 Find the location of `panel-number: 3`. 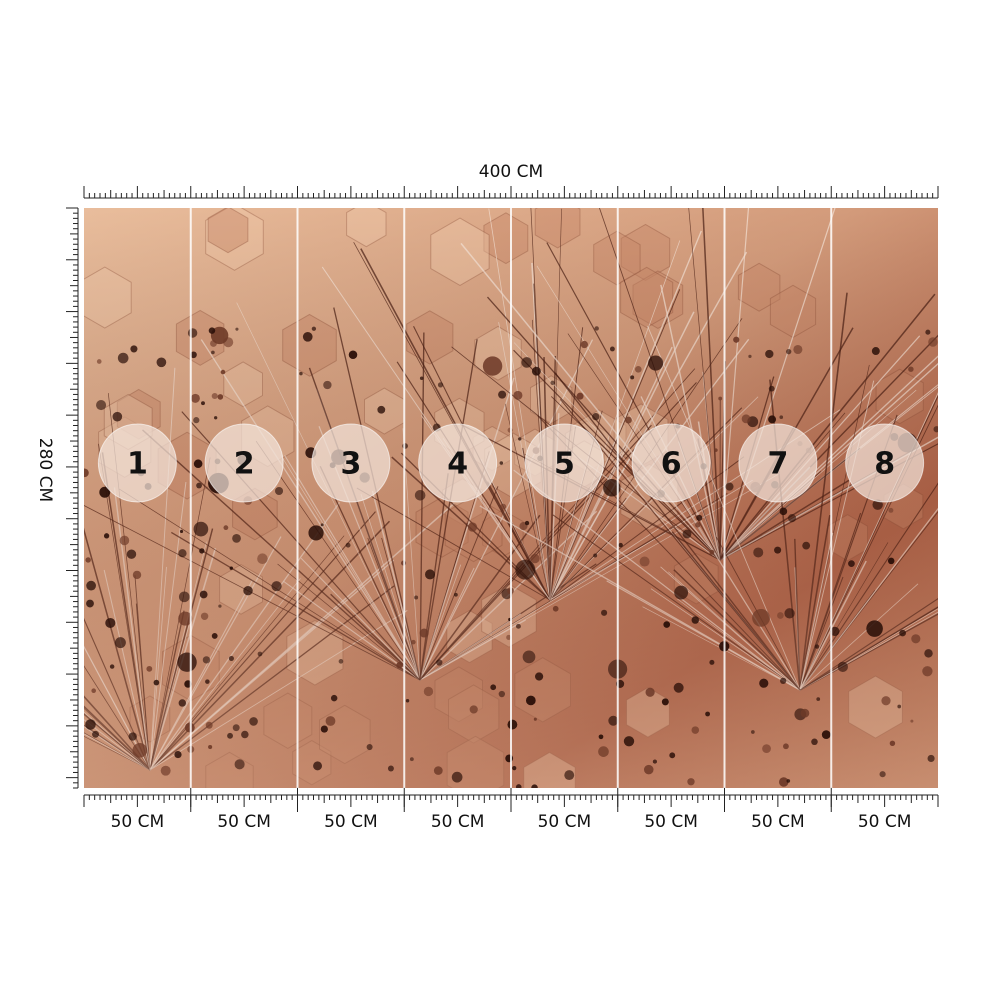

panel-number: 3 is located at coordinates (350, 464).